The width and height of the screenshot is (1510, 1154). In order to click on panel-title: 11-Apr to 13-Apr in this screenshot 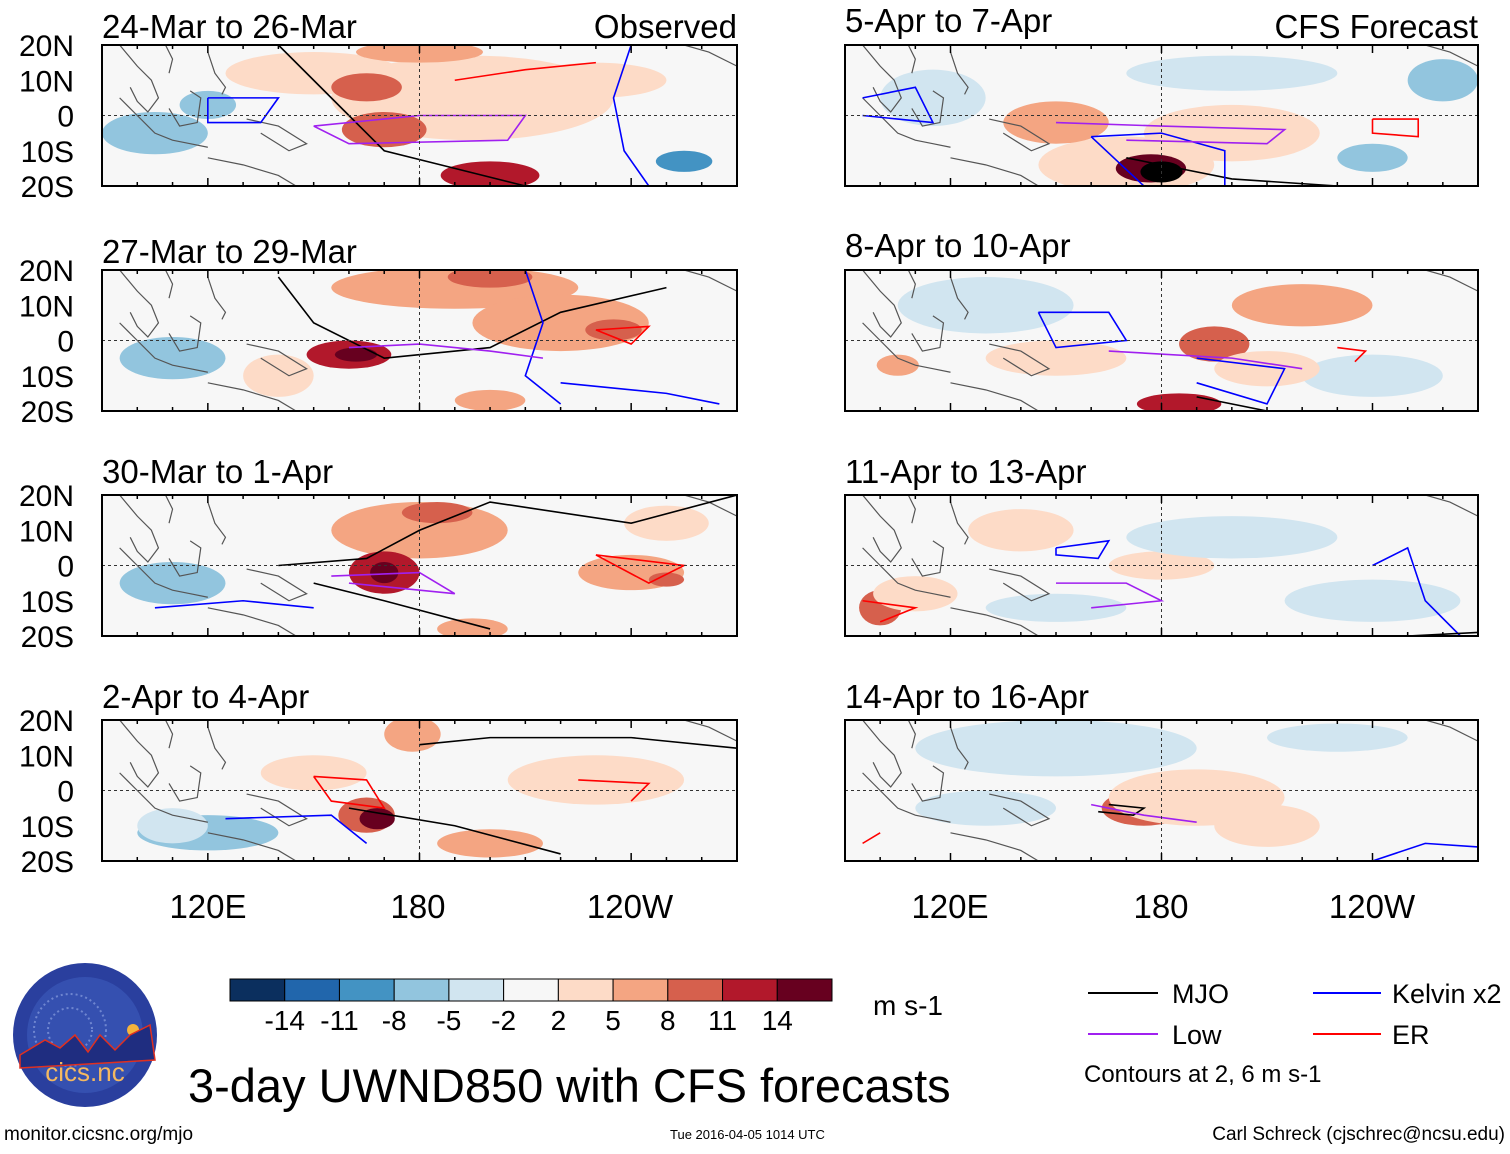, I will do `click(966, 471)`.